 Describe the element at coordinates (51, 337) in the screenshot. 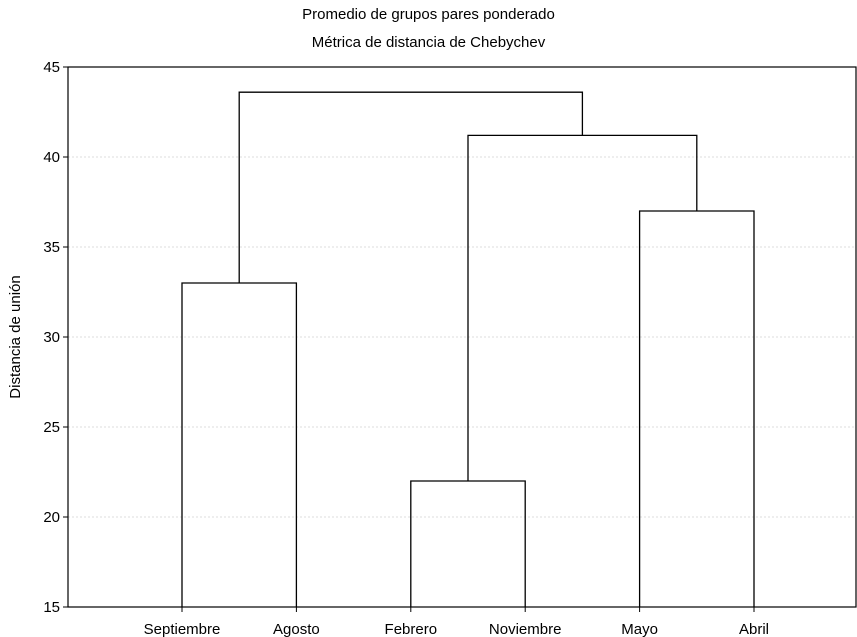

I see `y-tick-label: 30` at that location.